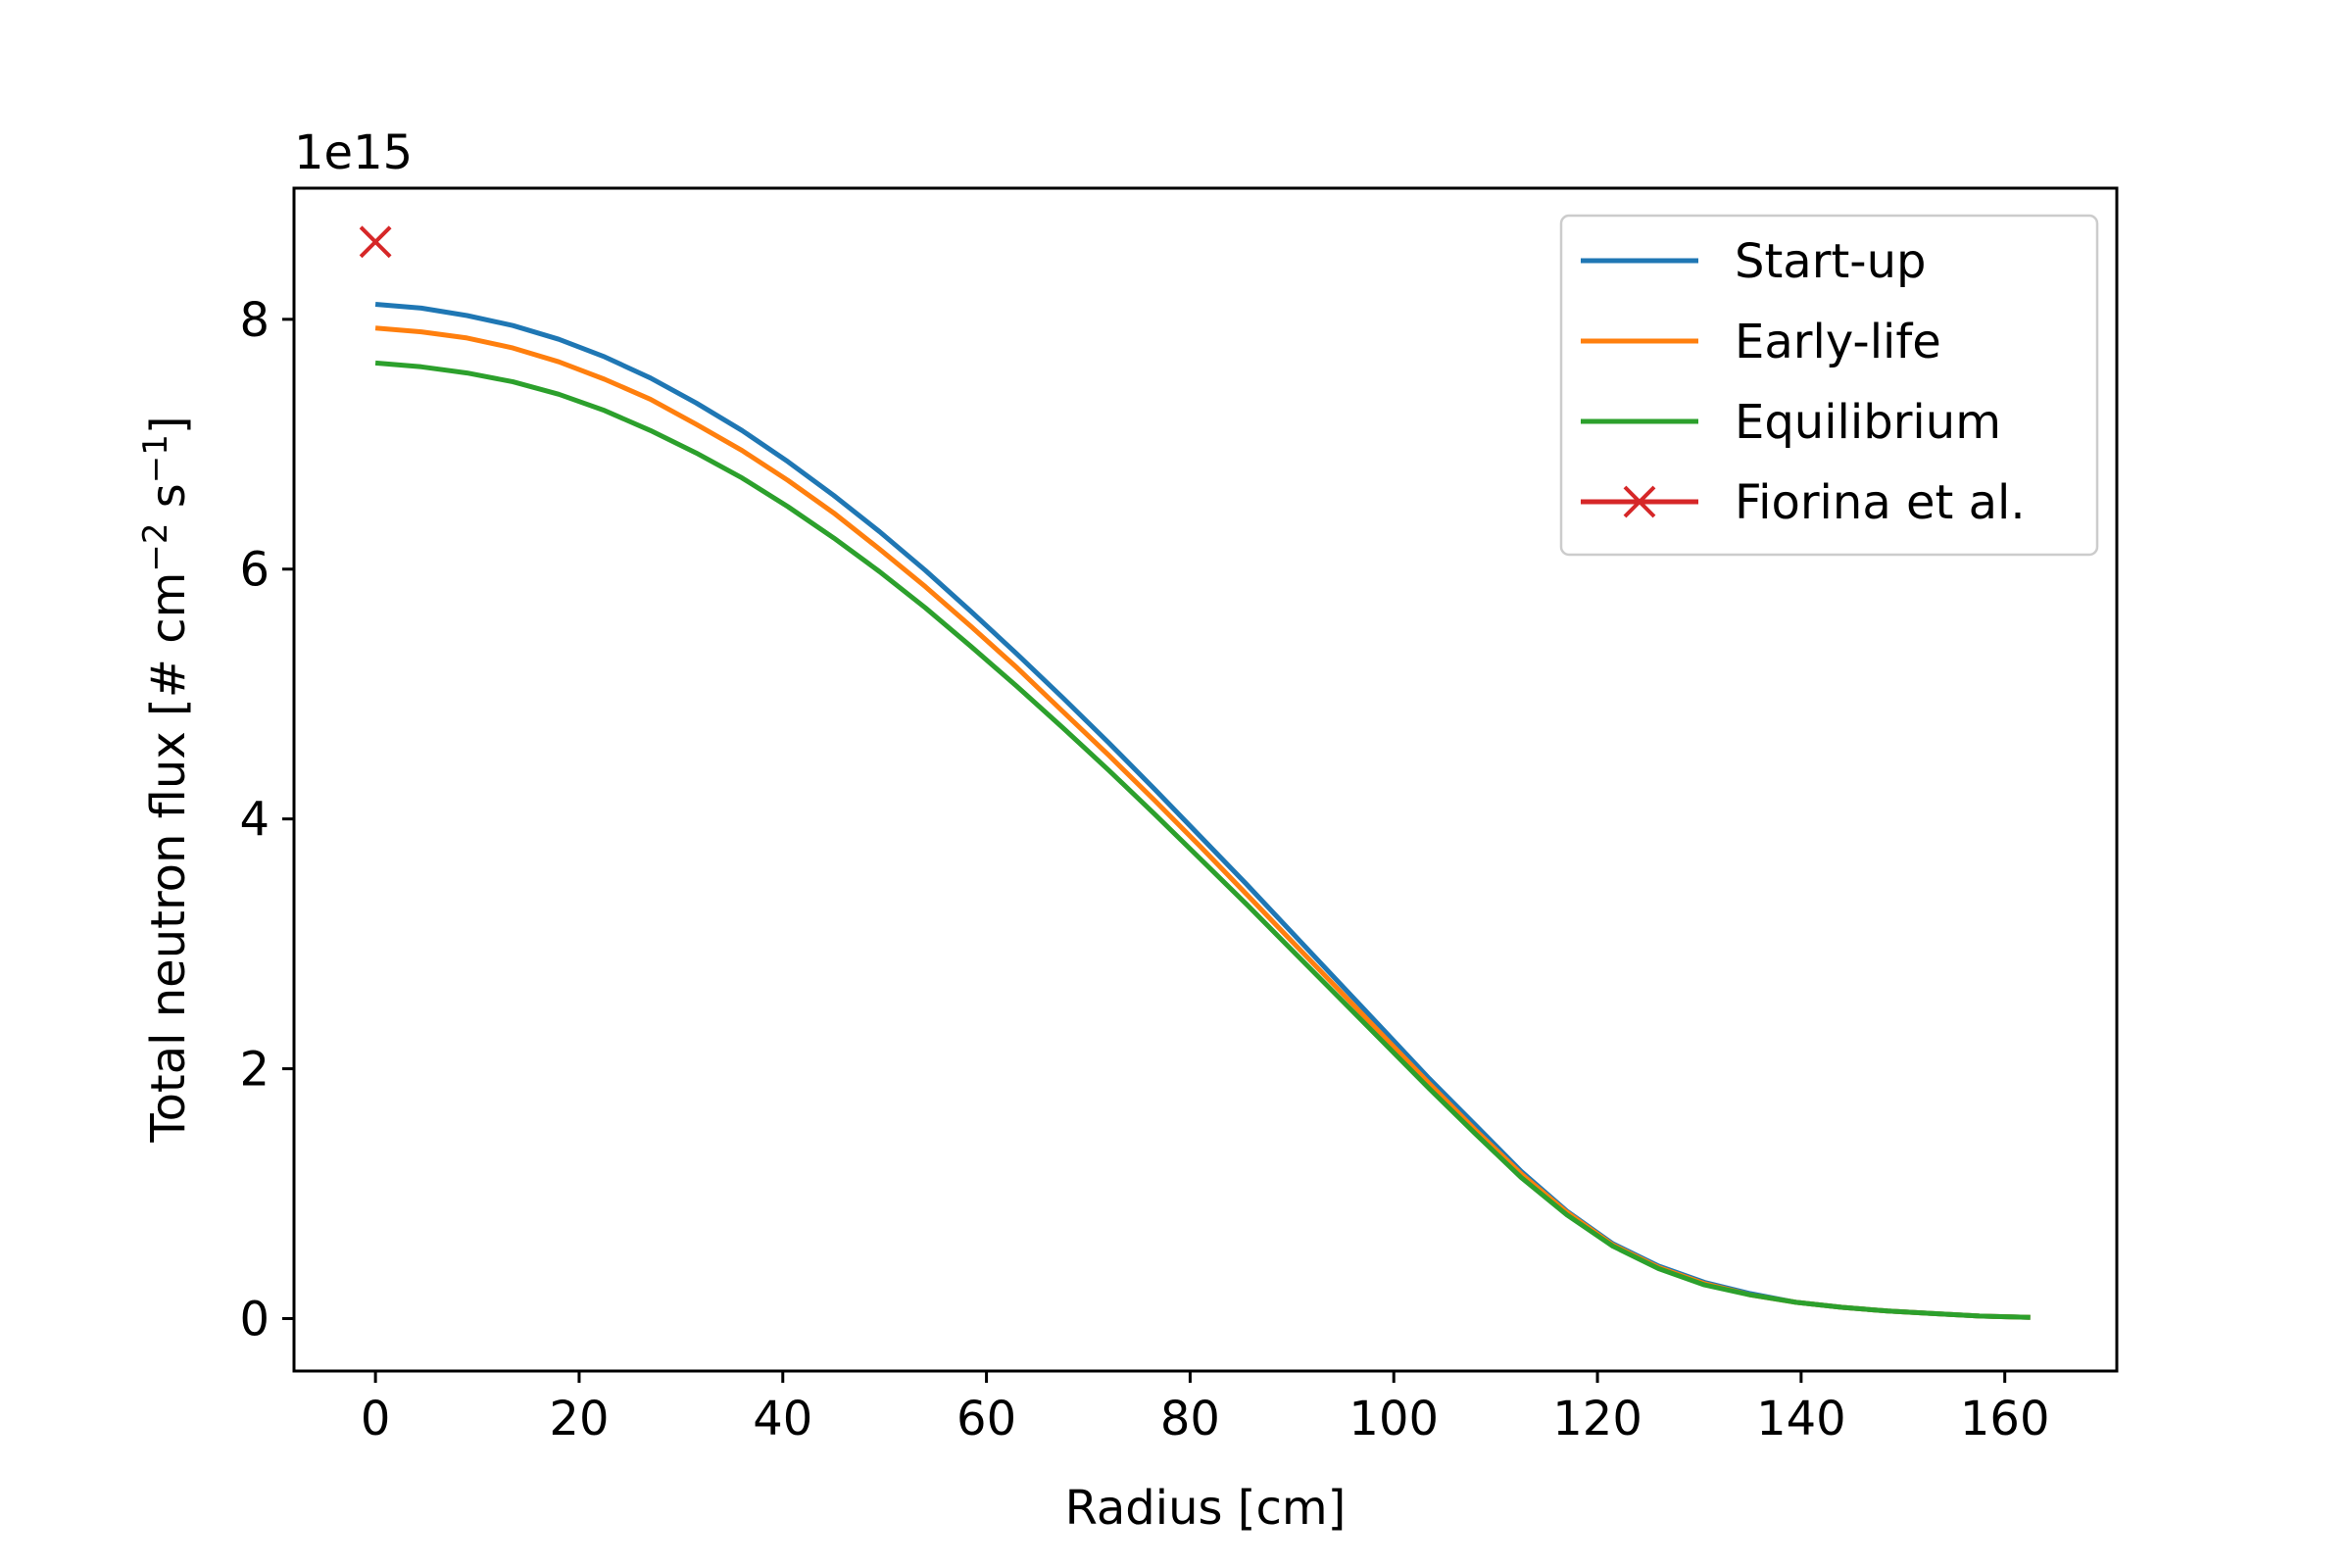  Describe the element at coordinates (986, 1419) in the screenshot. I see `x-tick-label: 60` at that location.